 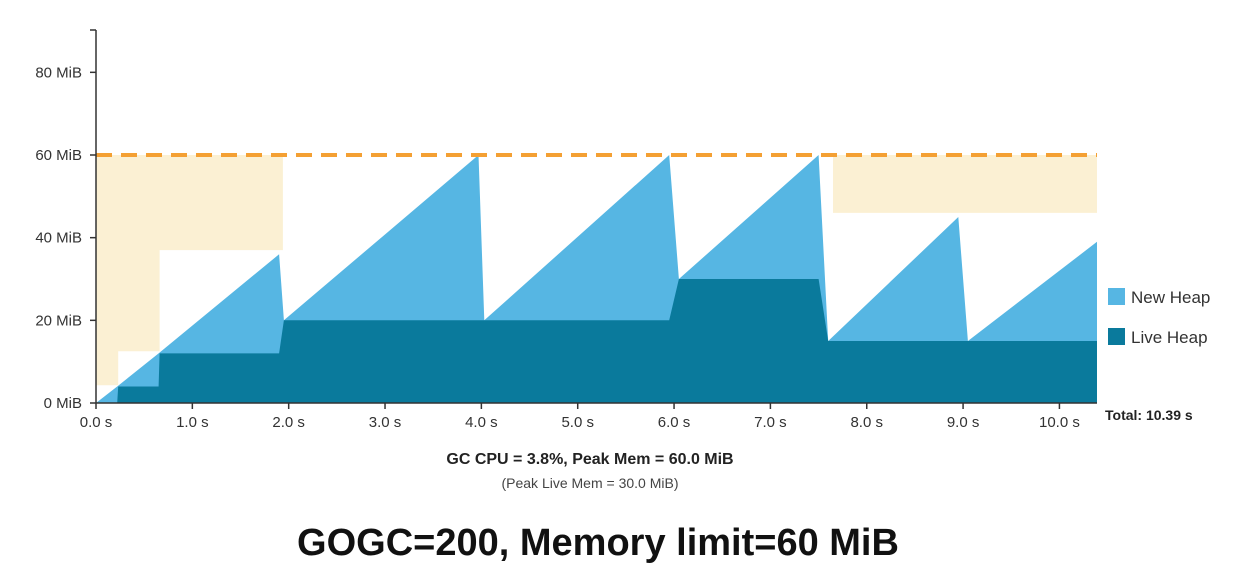 What do you see at coordinates (1170, 297) in the screenshot?
I see `legend-label-1: New Heap` at bounding box center [1170, 297].